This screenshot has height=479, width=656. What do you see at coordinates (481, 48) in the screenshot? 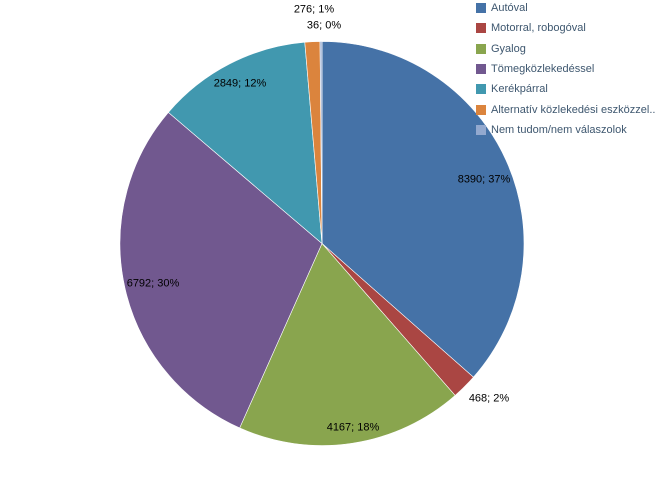
I see `legend-swatch-gyalog` at bounding box center [481, 48].